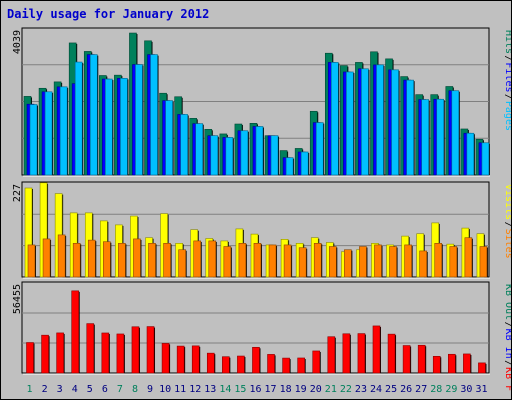  Describe the element at coordinates (240, 389) in the screenshot. I see `x-tick-label-15: 15` at that location.